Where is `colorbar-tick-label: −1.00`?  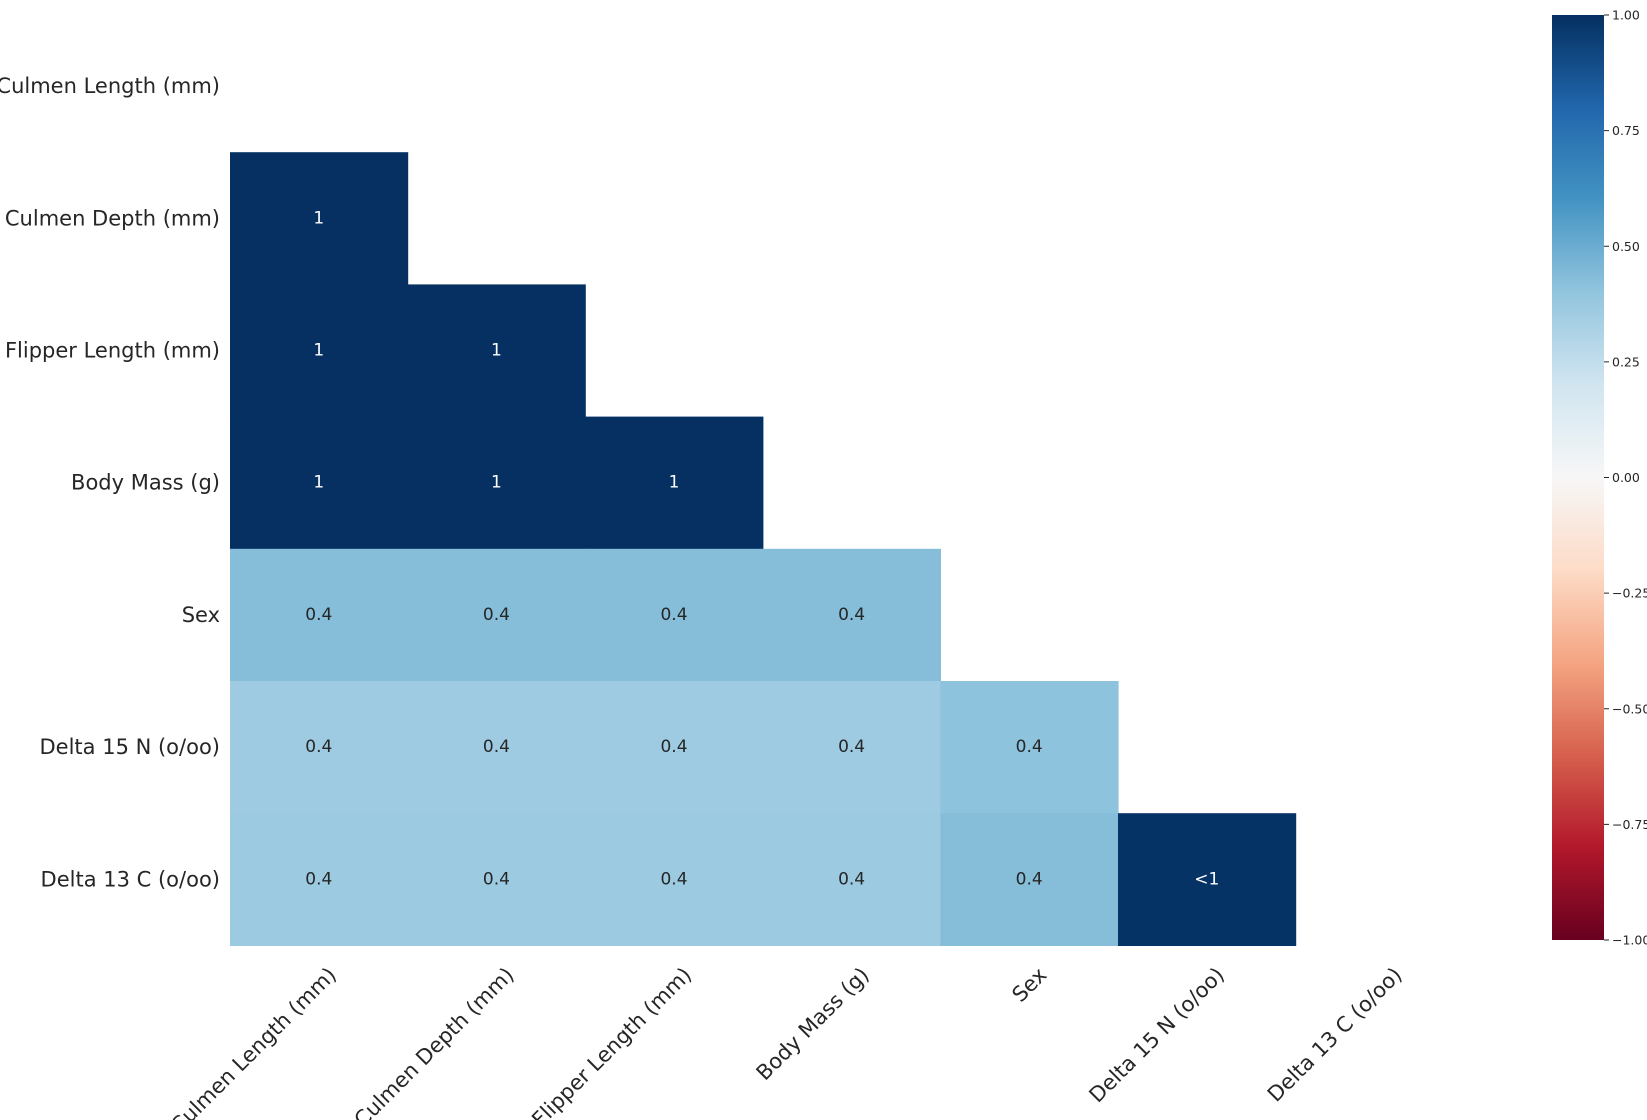
colorbar-tick-label: −1.00 is located at coordinates (1629, 940).